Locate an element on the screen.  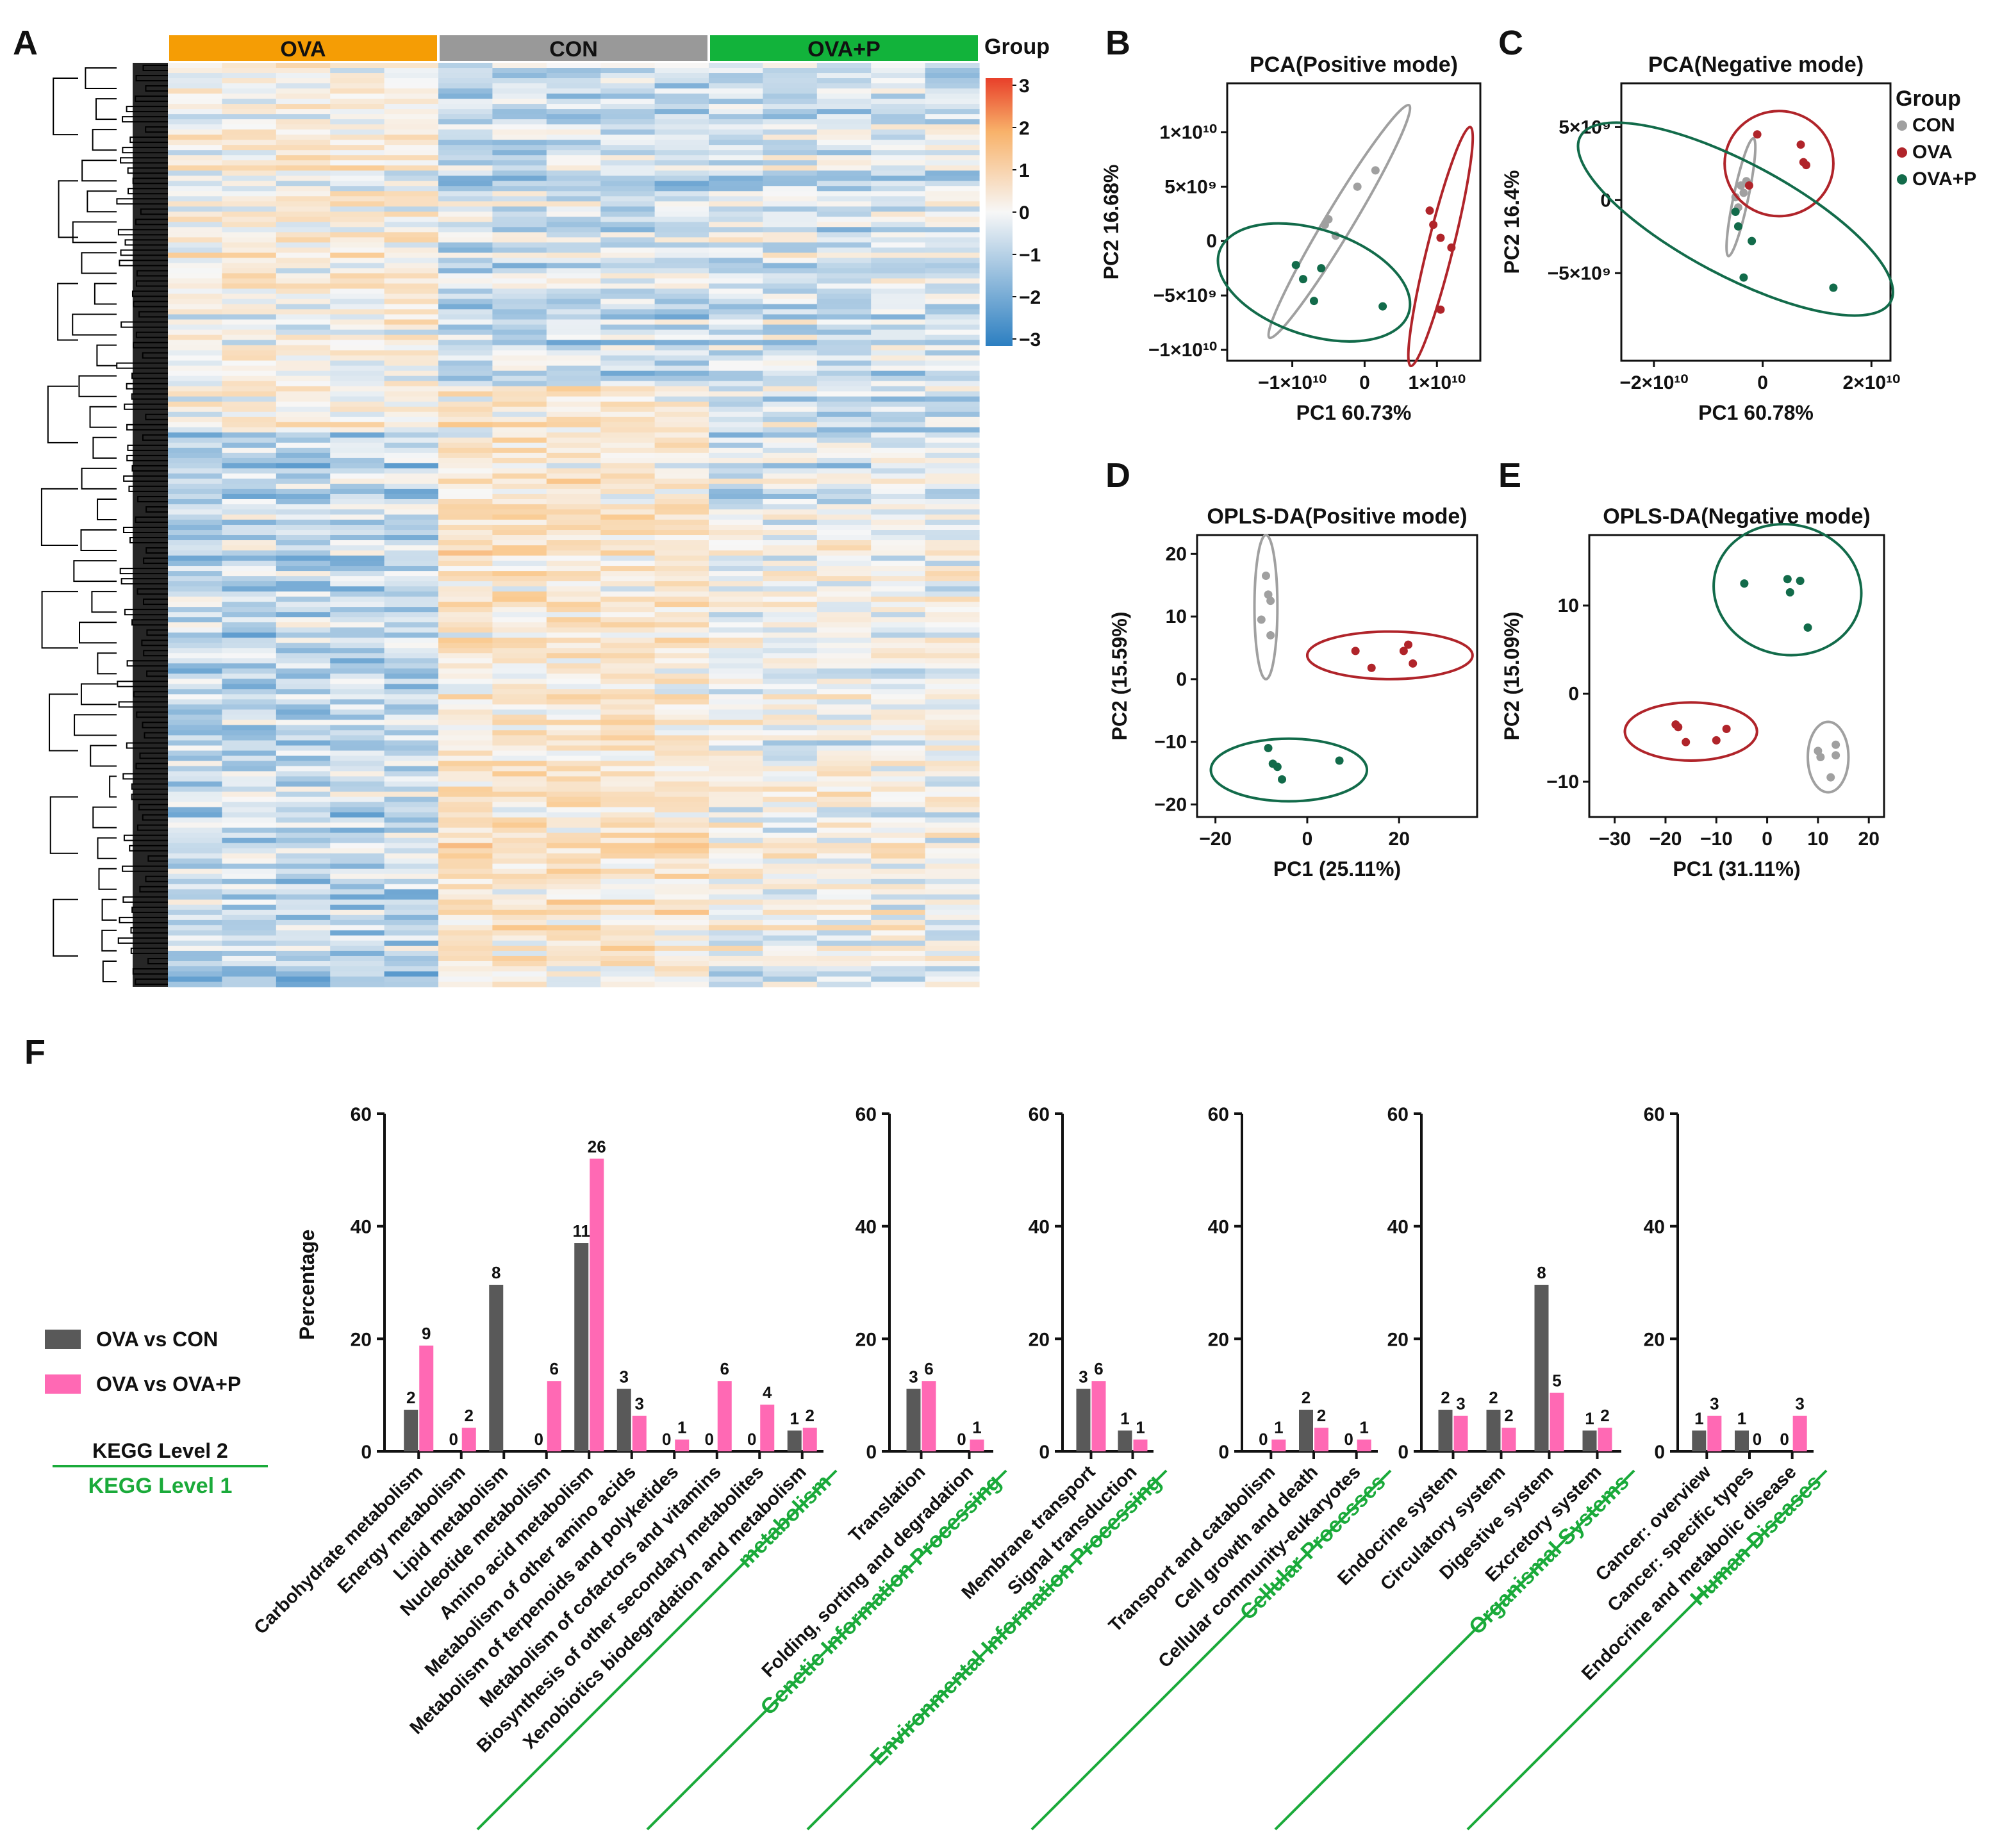
bar-ova-vs-con is located at coordinates (1445, 1430).